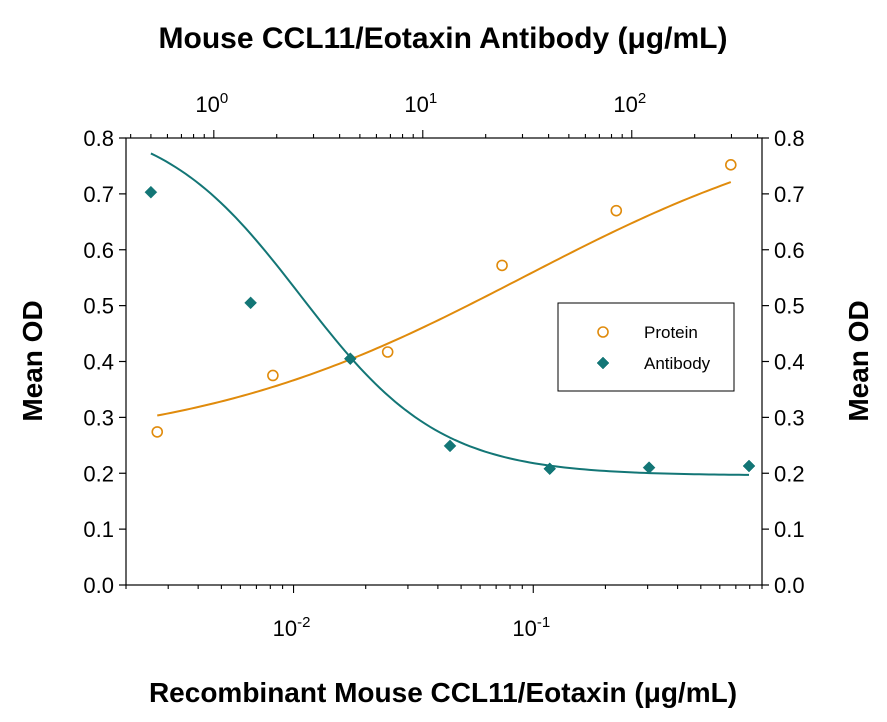  I want to click on legend-marker-protein, so click(603, 332).